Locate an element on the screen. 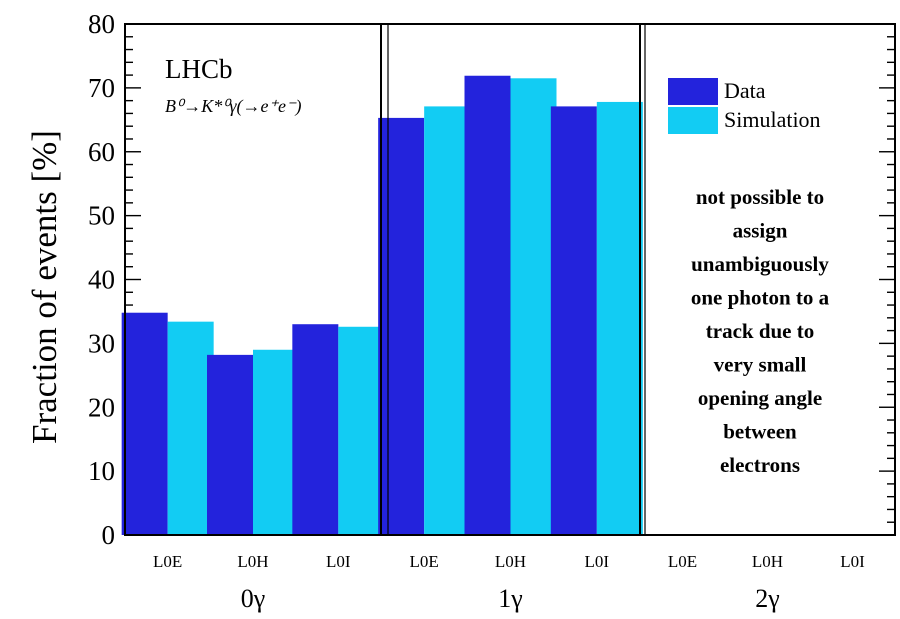 The width and height of the screenshot is (900, 619). group-label: 0γ is located at coordinates (253, 598).